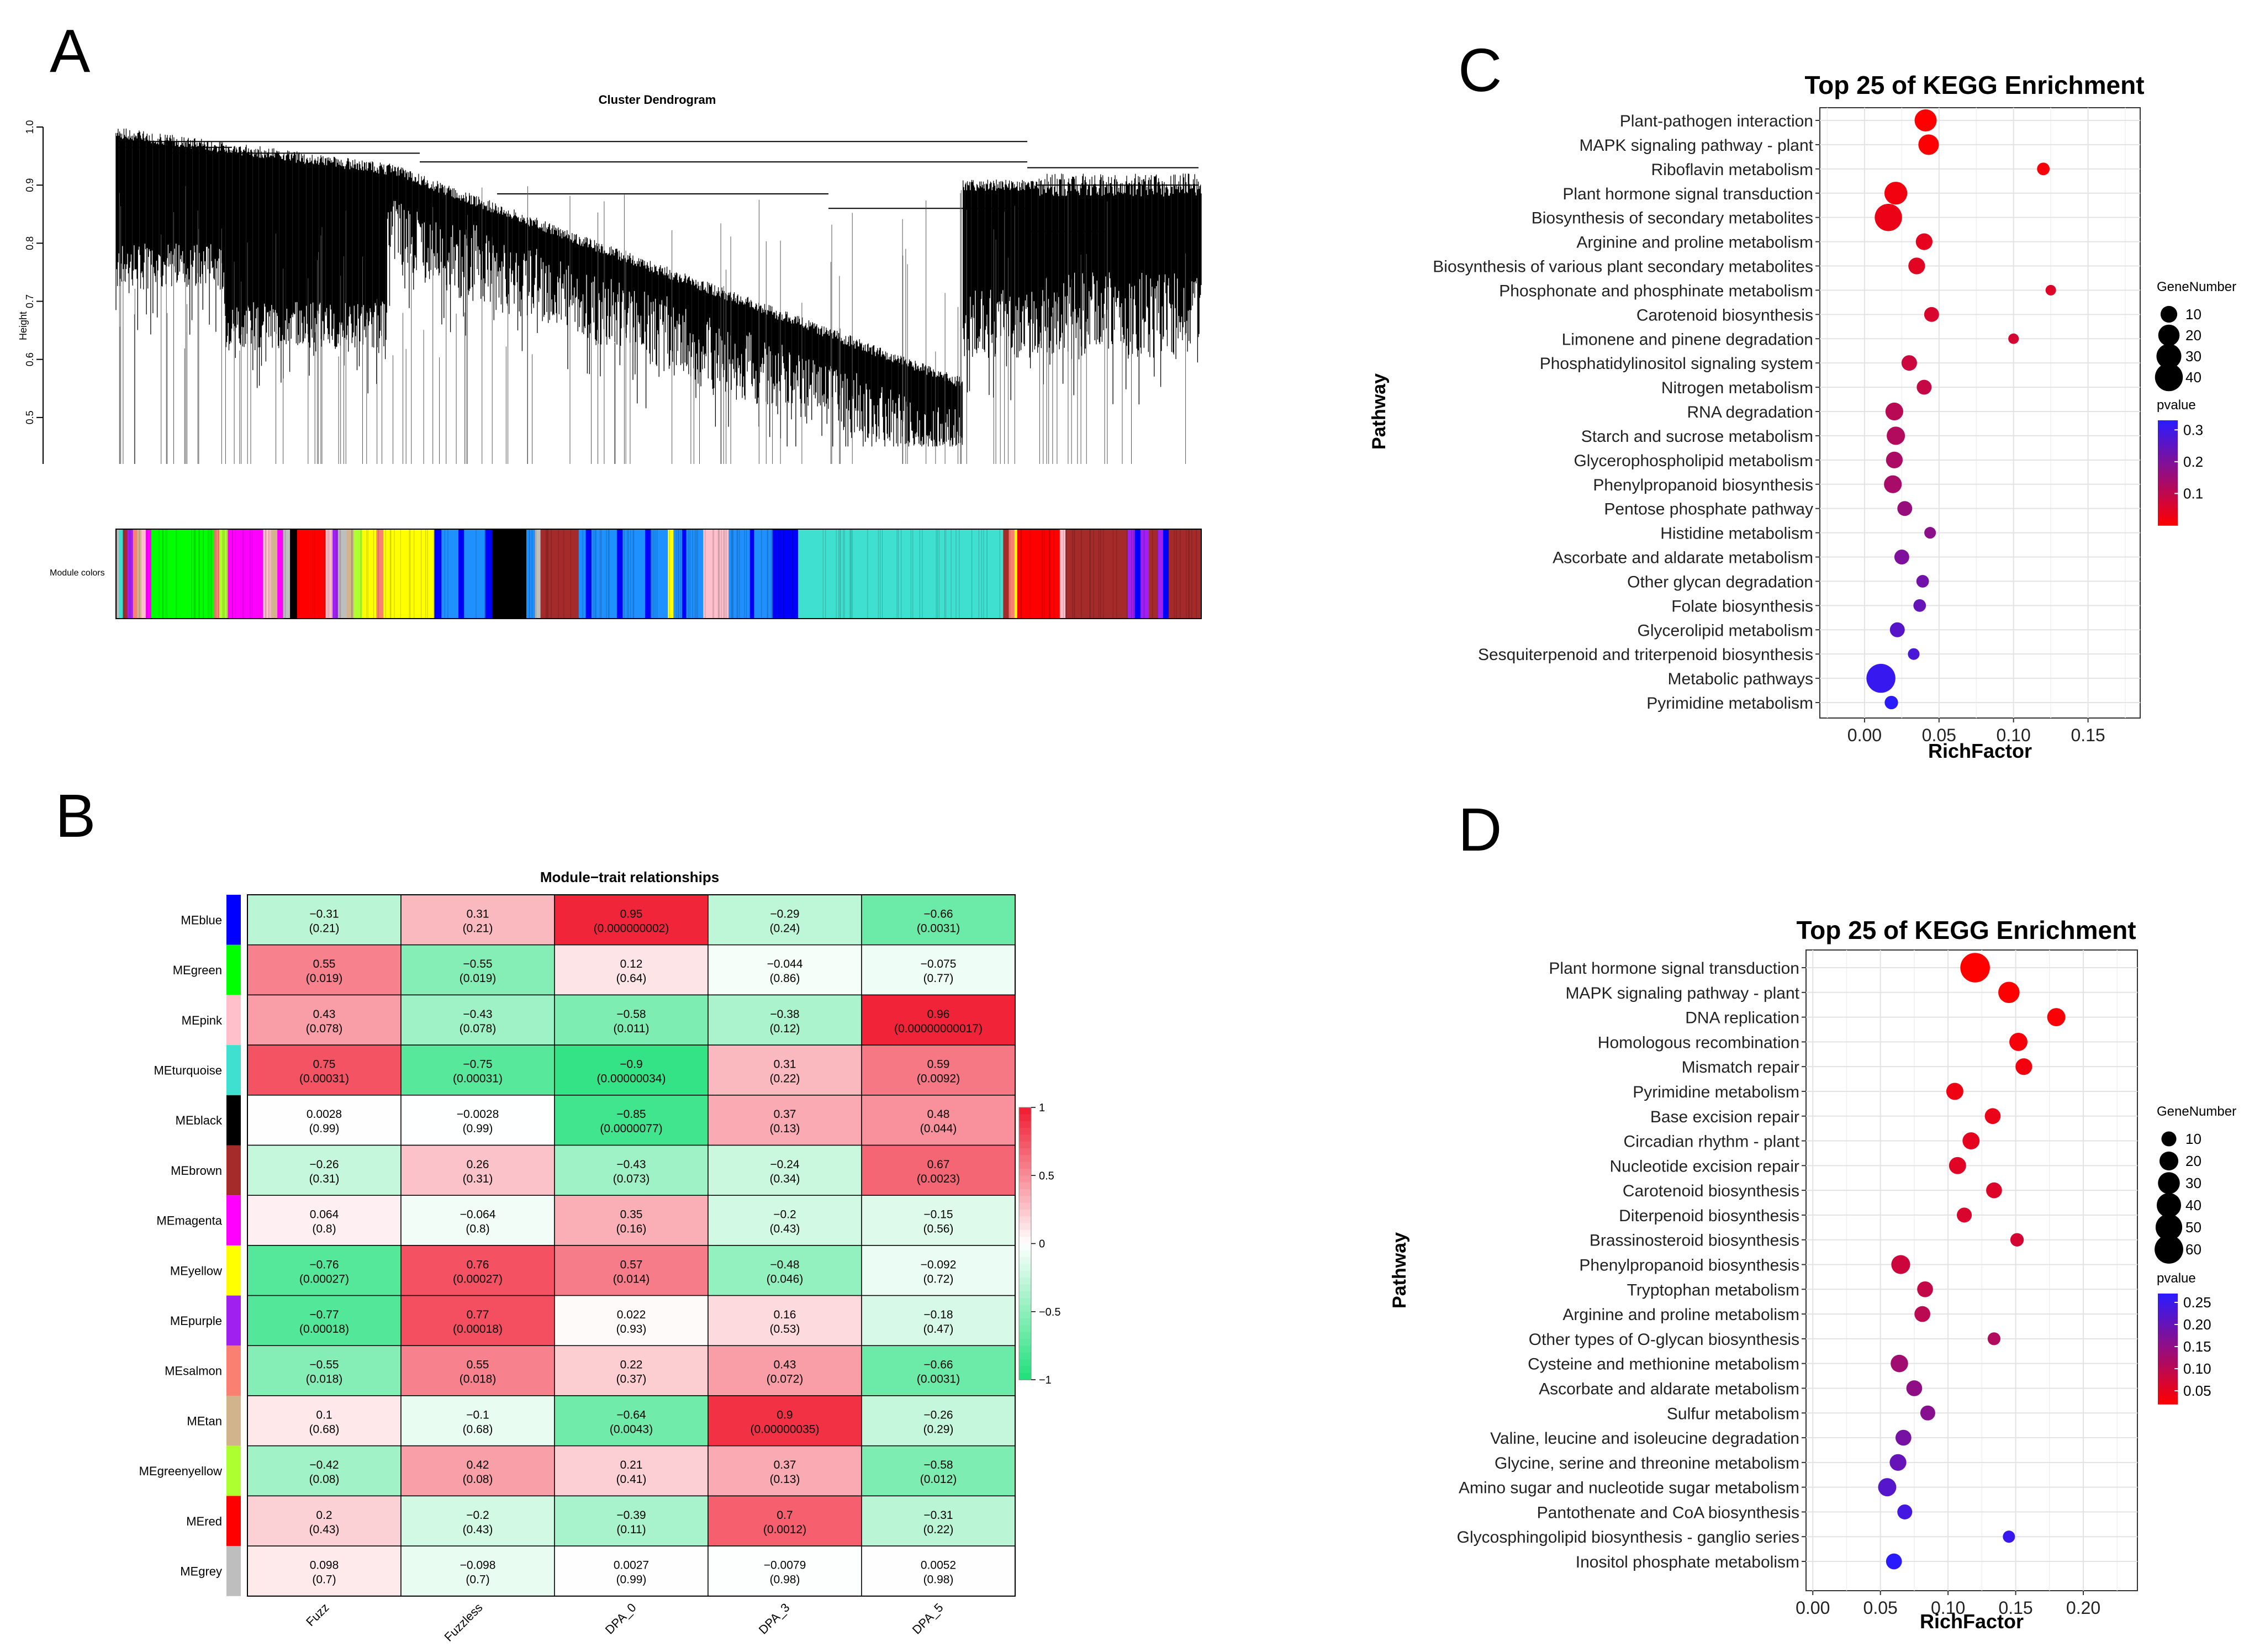 The image size is (2265, 1652). Describe the element at coordinates (2193, 1205) in the screenshot. I see `gene-number-legend-label: 40` at that location.